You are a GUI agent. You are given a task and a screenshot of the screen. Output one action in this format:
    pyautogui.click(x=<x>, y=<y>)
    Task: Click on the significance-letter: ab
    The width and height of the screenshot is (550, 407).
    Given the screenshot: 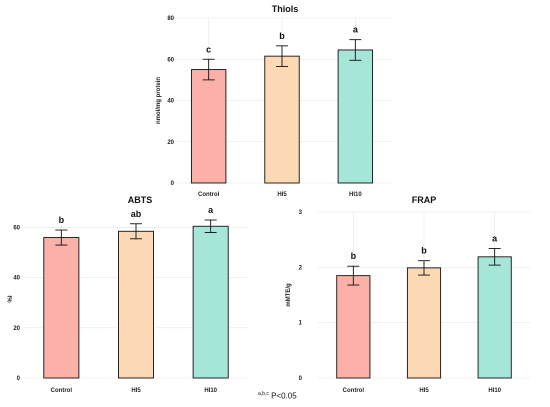 What is the action you would take?
    pyautogui.click(x=136, y=214)
    